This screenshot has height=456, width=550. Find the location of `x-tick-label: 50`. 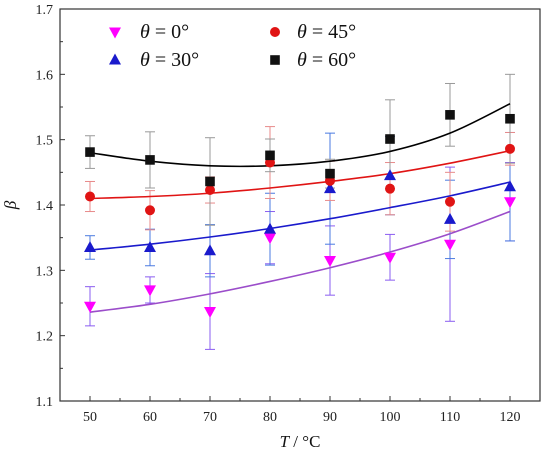

x-tick-label: 50 is located at coordinates (90, 417).